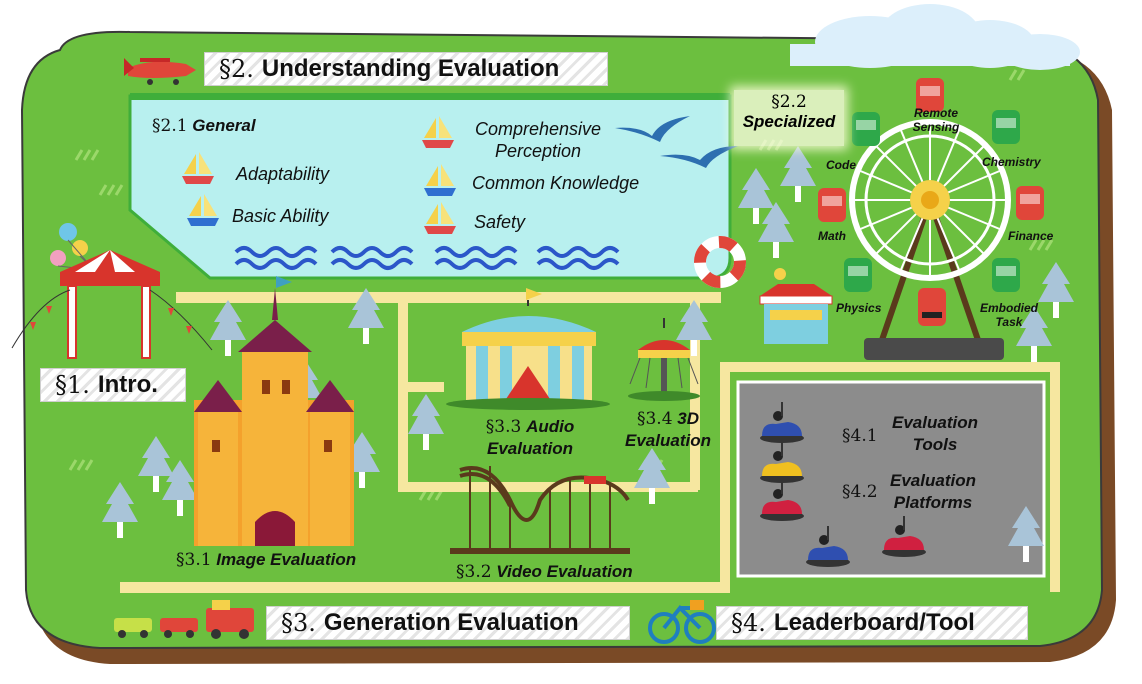 This screenshot has height=684, width=1142. I want to click on cabin-embodied-task: Embodied Task, so click(1008, 315).